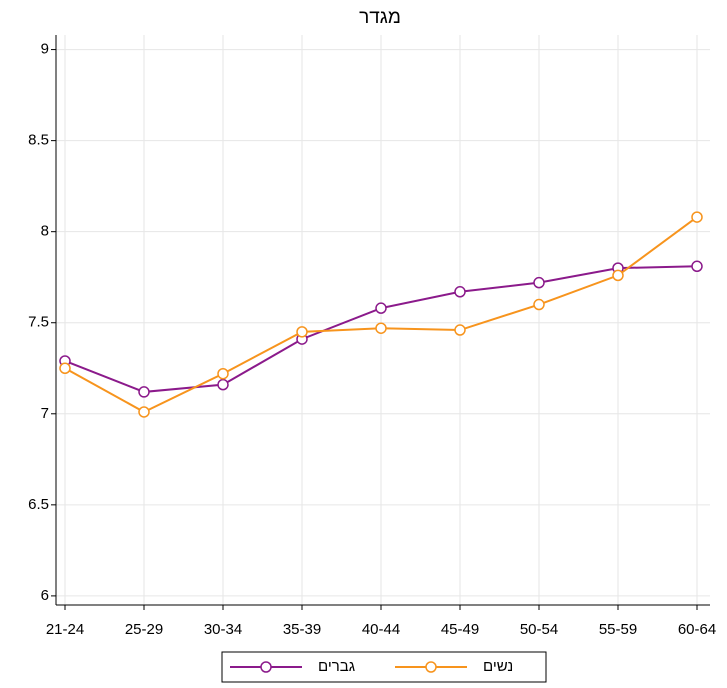  I want to click on y-tick-label: 7, so click(45, 413).